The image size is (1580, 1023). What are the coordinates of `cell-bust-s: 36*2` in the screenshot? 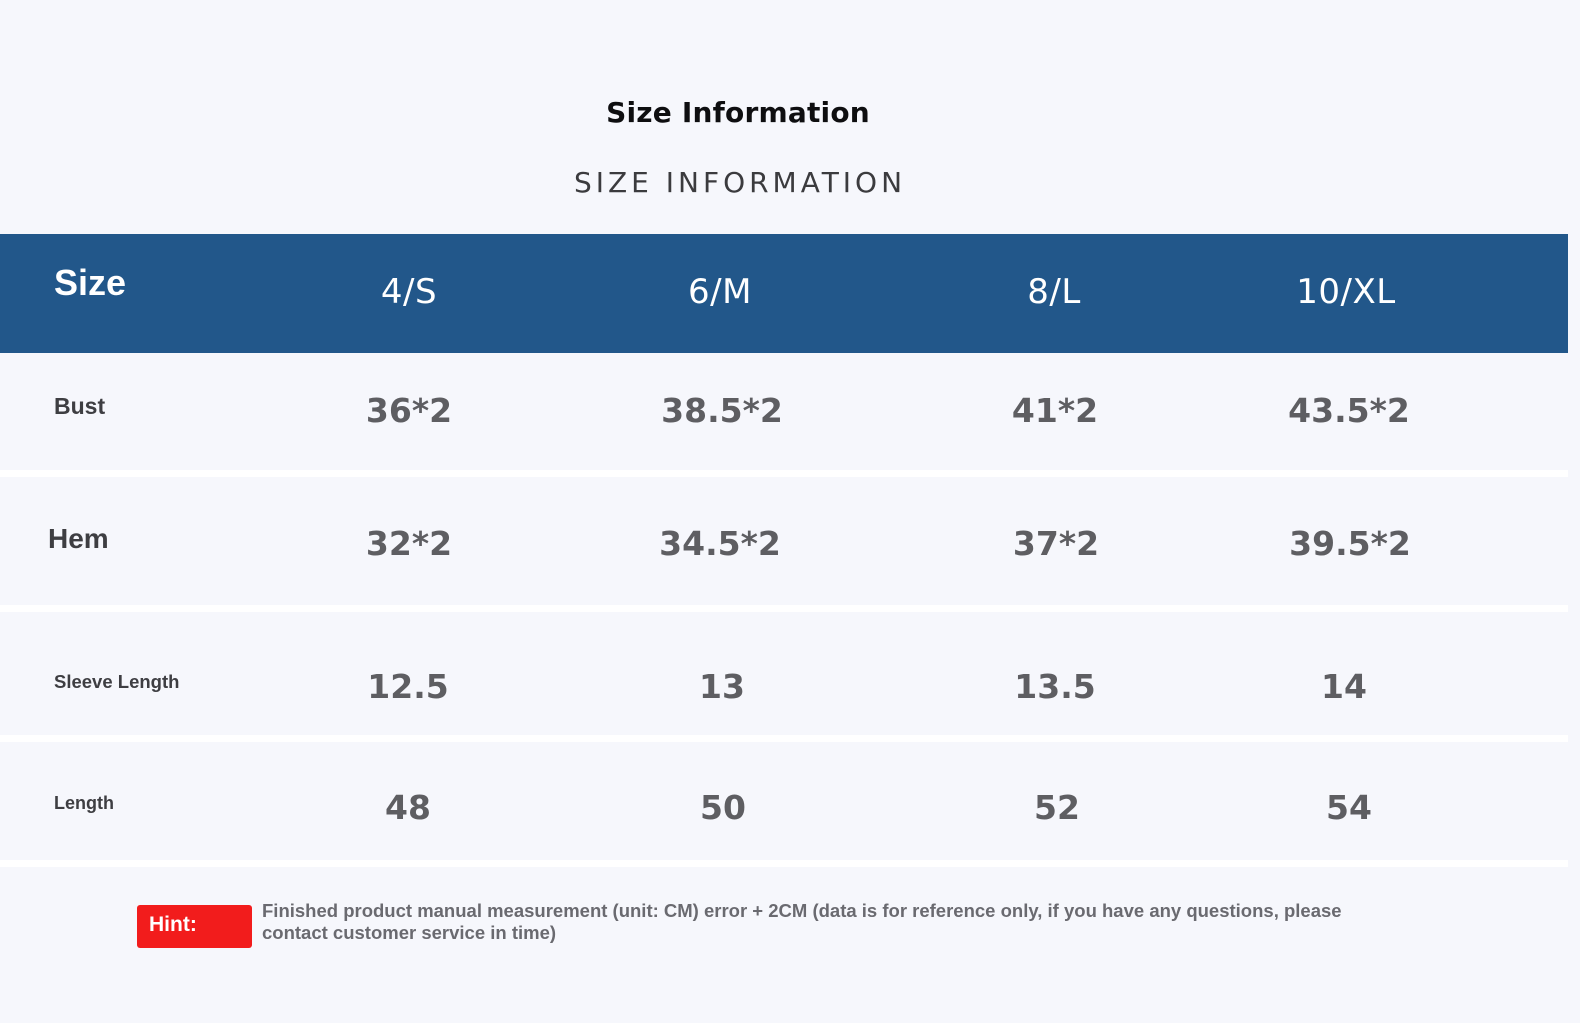 It's located at (409, 410).